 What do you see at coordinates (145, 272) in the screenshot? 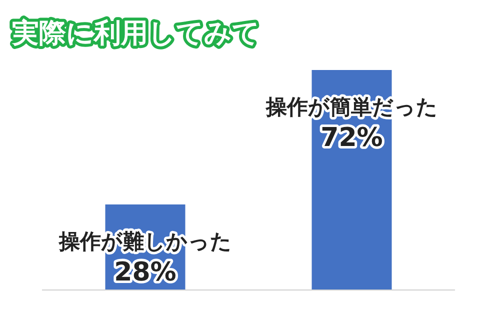
I see `data-label: 28%` at bounding box center [145, 272].